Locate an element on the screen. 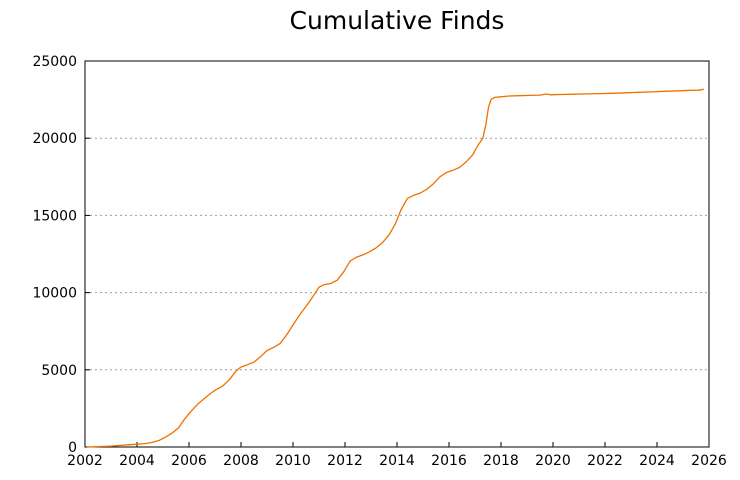 The width and height of the screenshot is (740, 480). y-tick-label: 10000 is located at coordinates (54, 294).